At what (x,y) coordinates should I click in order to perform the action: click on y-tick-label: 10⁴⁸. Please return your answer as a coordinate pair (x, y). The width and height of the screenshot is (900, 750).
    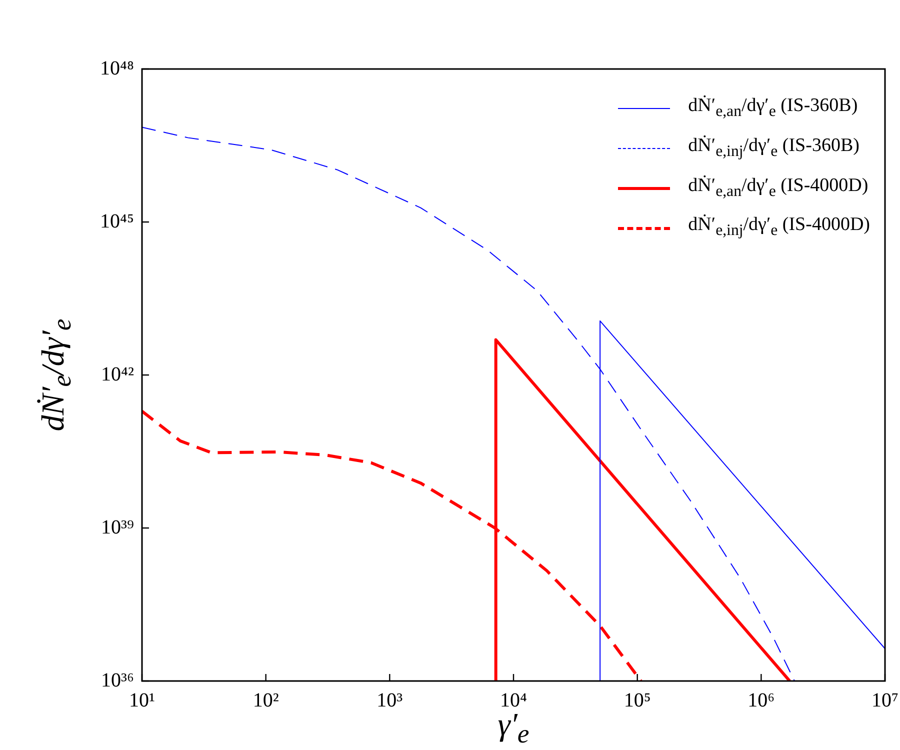
    Looking at the image, I should click on (117, 68).